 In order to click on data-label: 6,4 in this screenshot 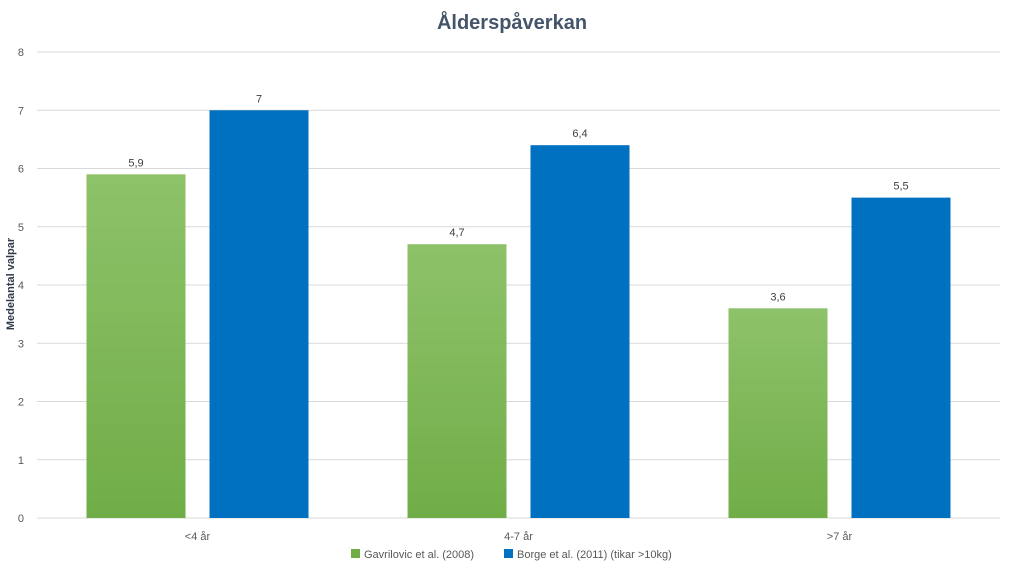, I will do `click(579, 134)`.